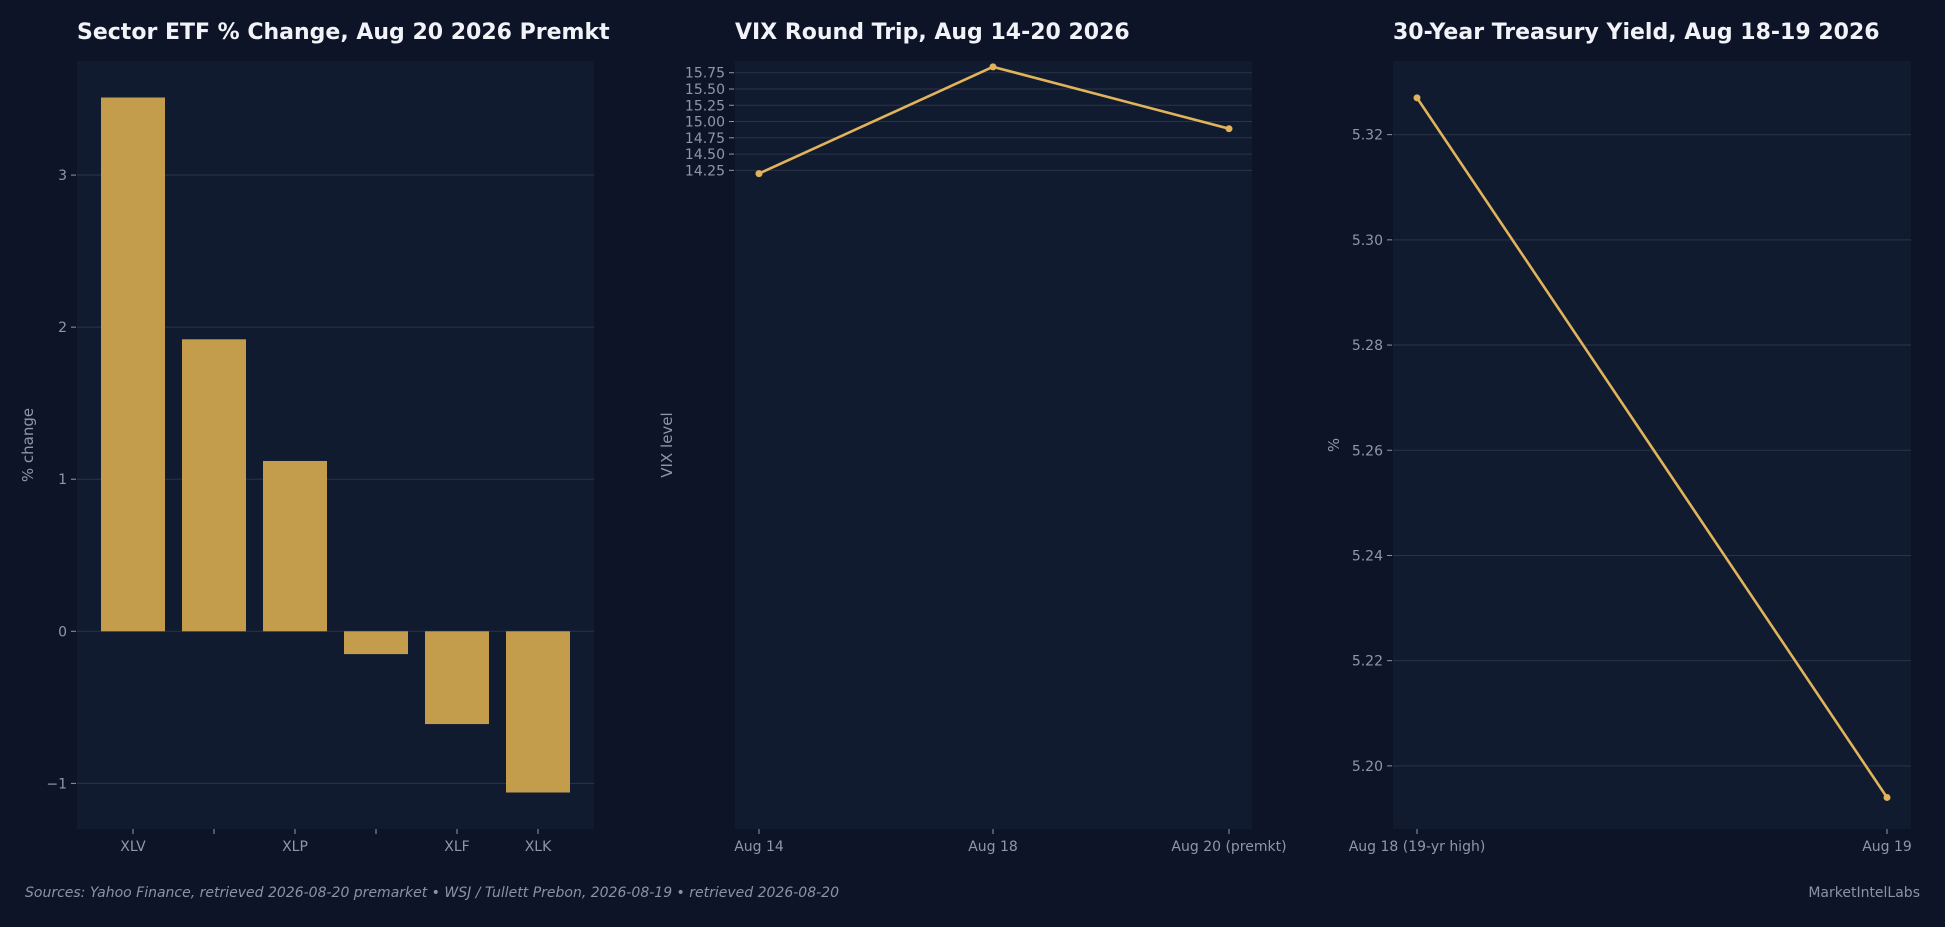 This screenshot has width=1945, height=927. What do you see at coordinates (28, 445) in the screenshot?
I see `y-axis-title: % change` at bounding box center [28, 445].